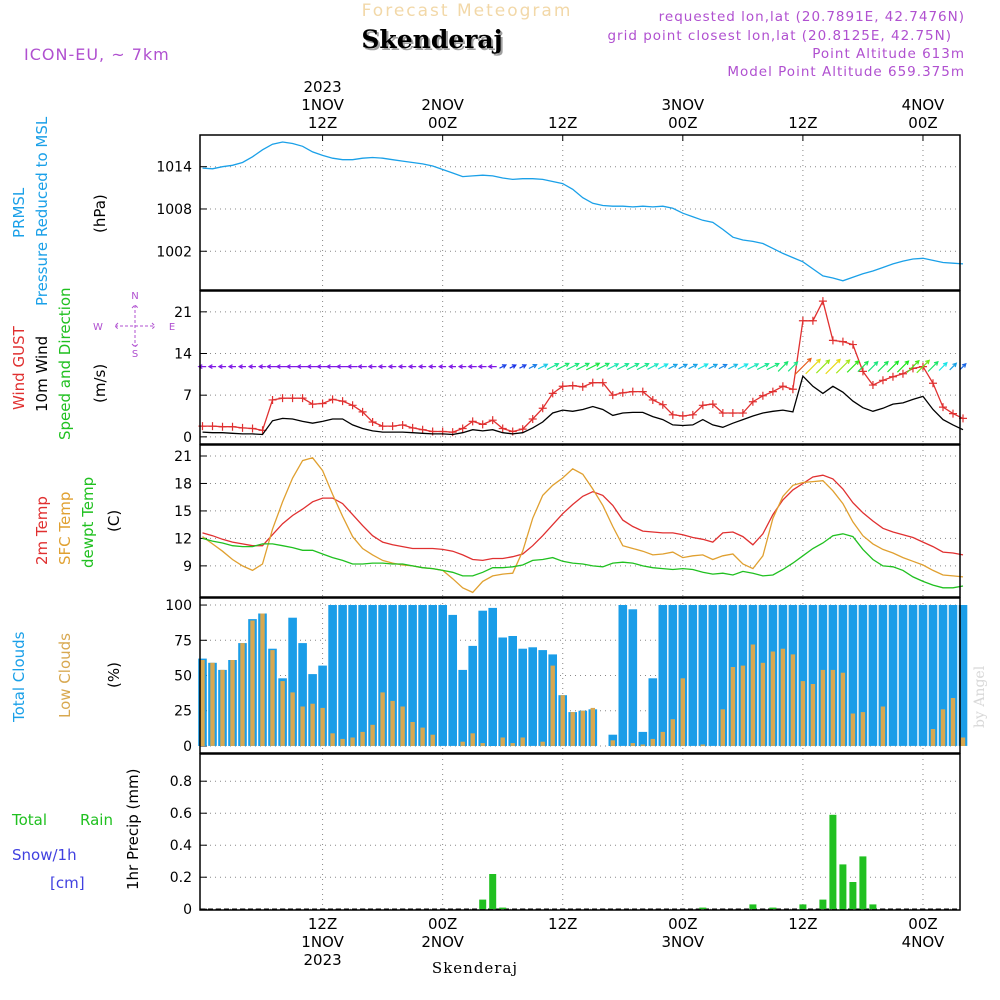 The height and width of the screenshot is (1000, 1000). What do you see at coordinates (135, 354) in the screenshot?
I see `compass-s: S` at bounding box center [135, 354].